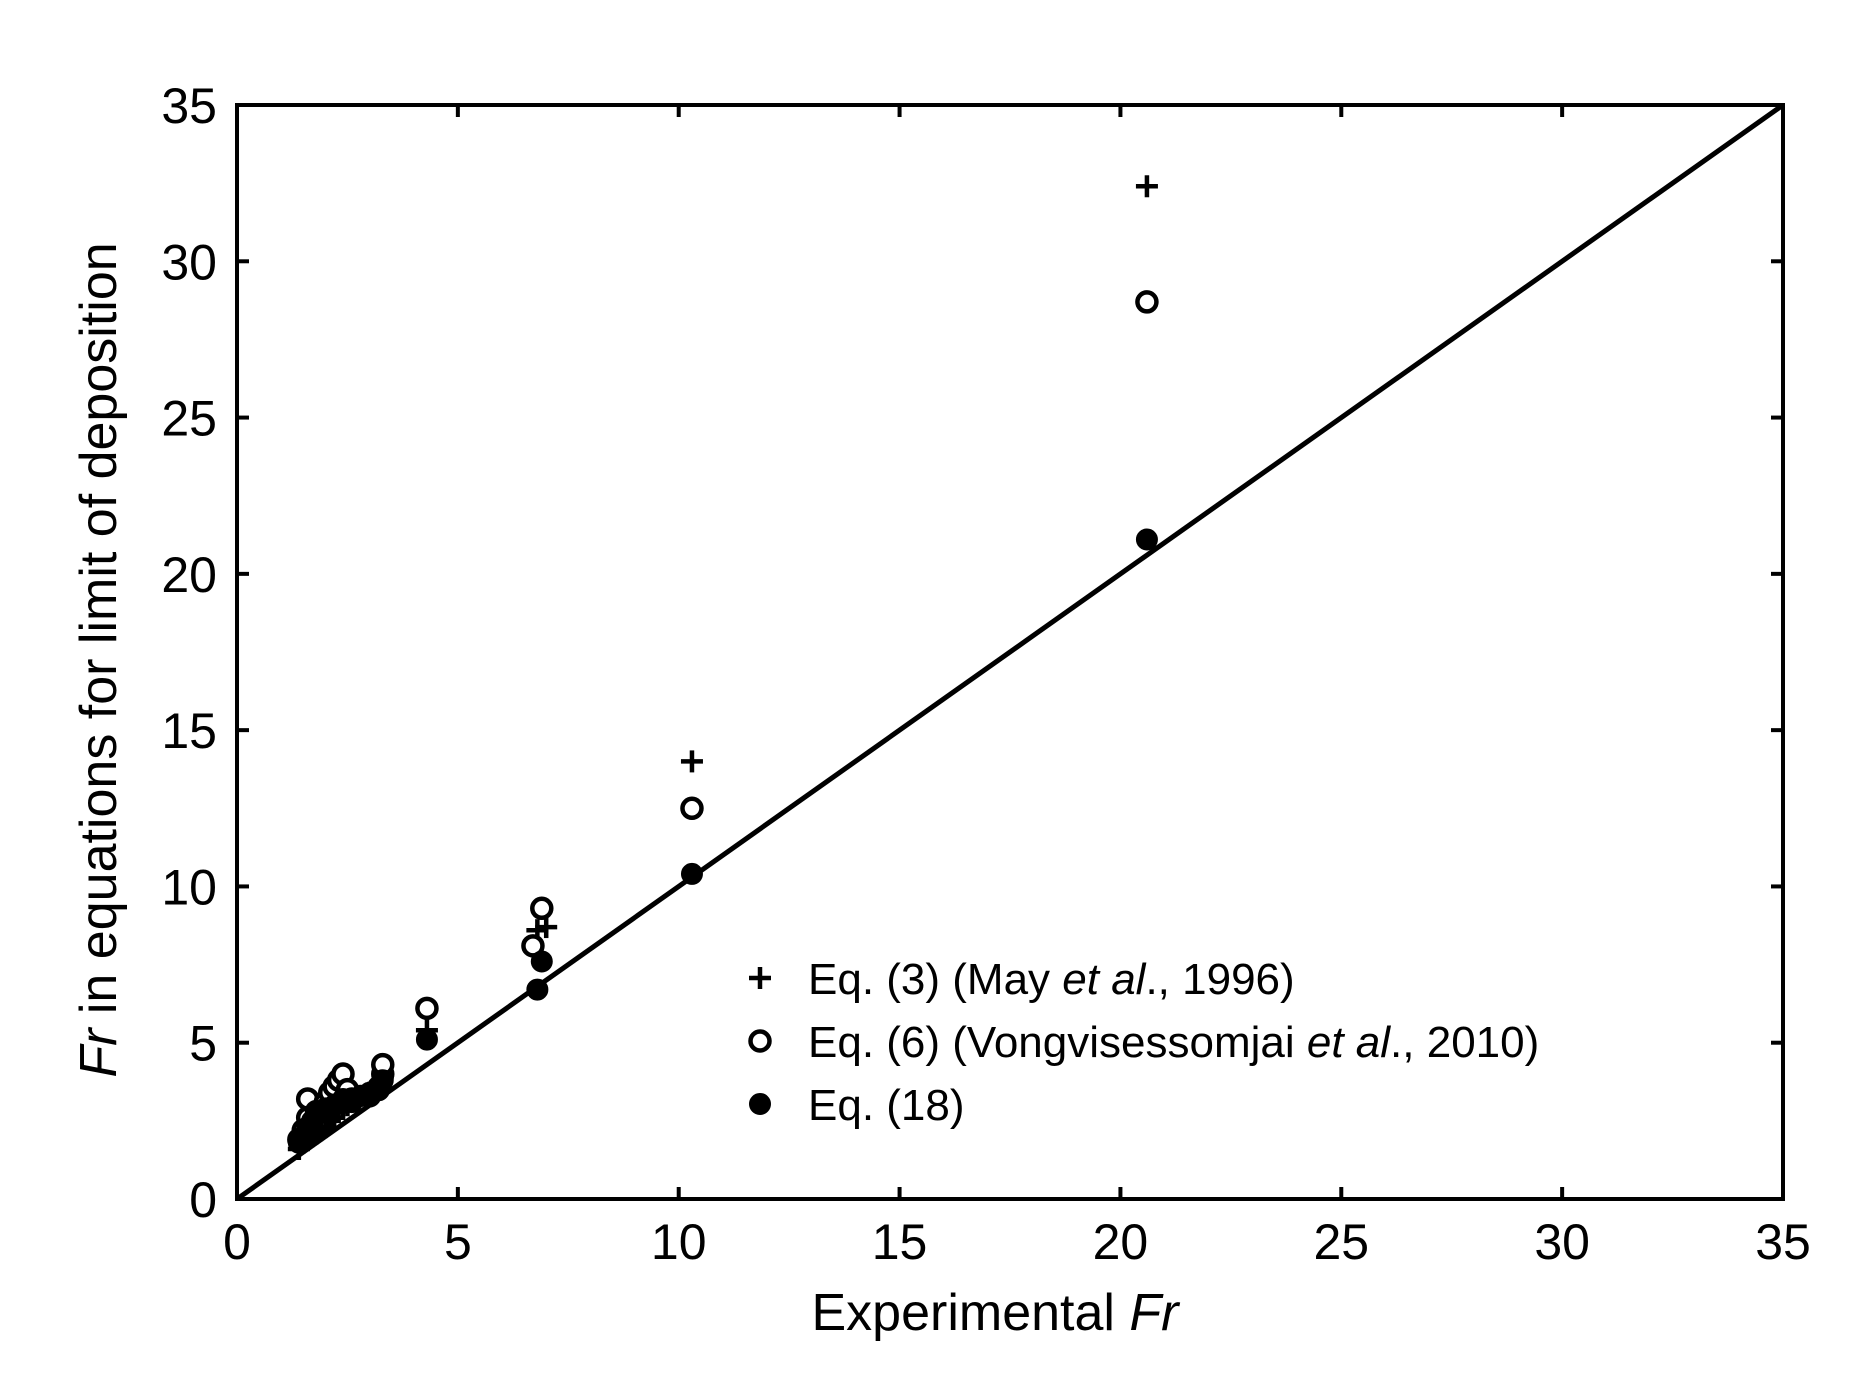 This screenshot has height=1384, width=1849. Describe the element at coordinates (900, 1242) in the screenshot. I see `x-tick-label: 15` at that location.